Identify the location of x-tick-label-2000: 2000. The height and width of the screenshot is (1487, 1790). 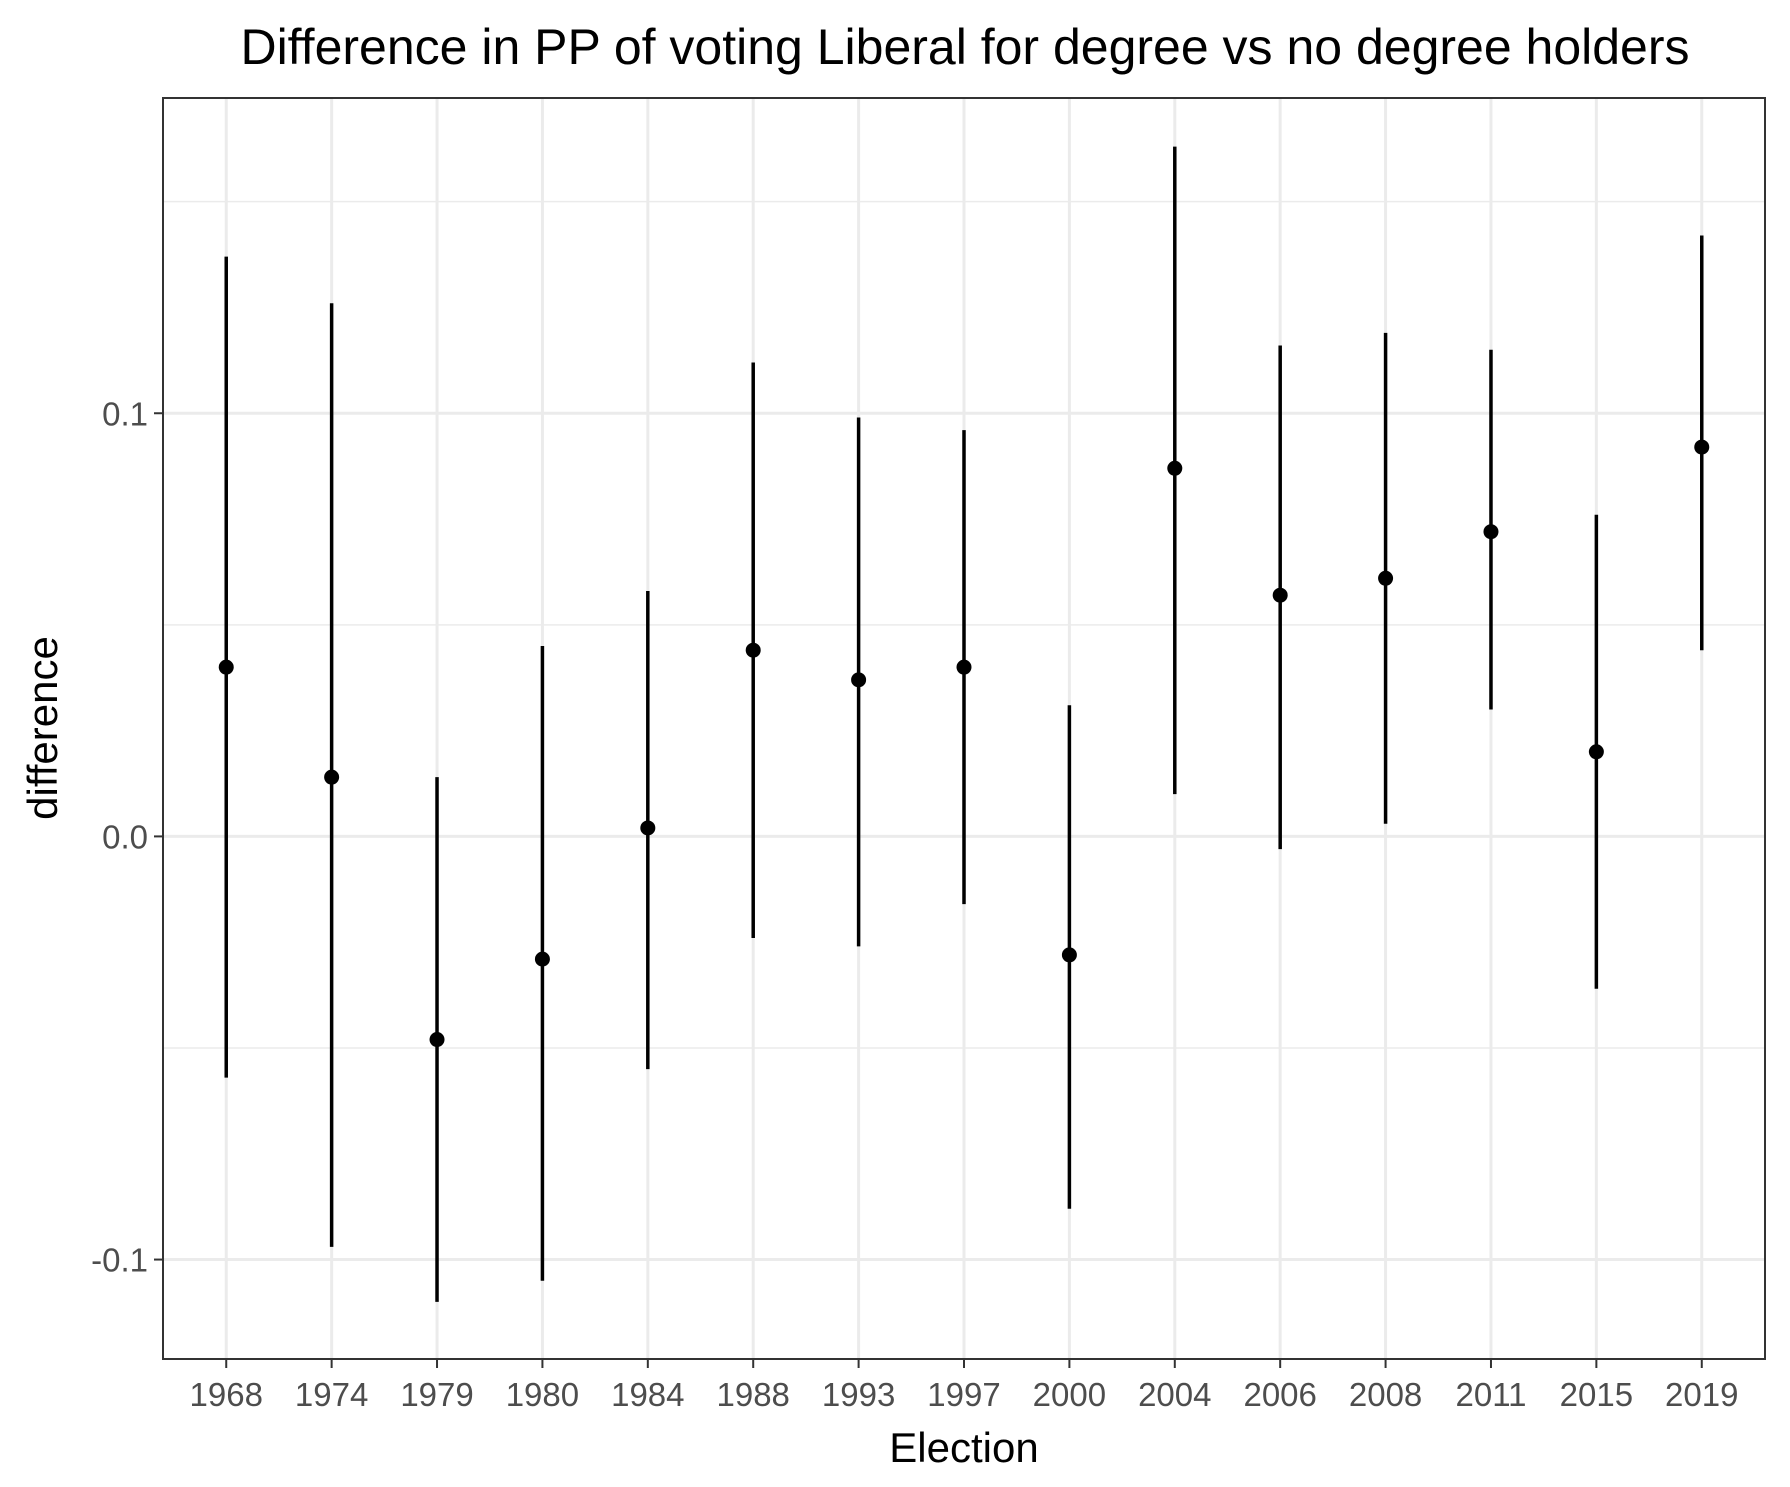
(1069, 1394).